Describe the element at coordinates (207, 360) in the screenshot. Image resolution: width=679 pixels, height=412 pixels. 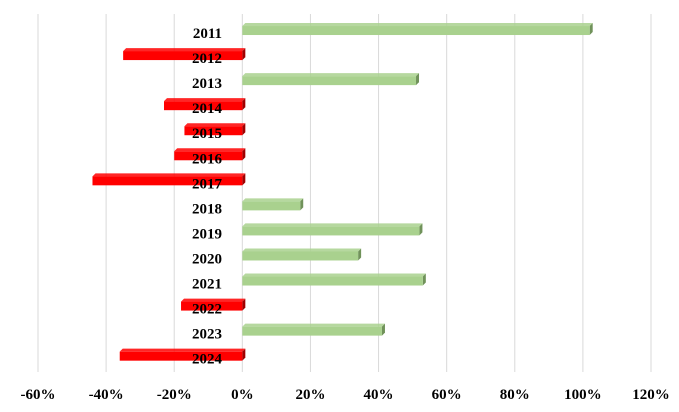
I see `category-label: 2024` at that location.